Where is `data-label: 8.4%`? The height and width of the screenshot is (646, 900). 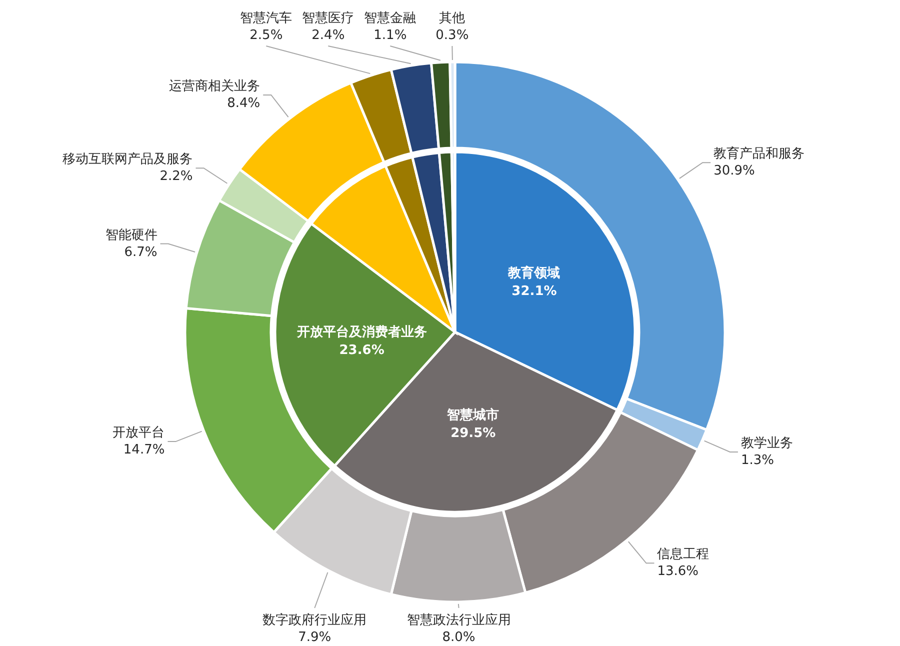
data-label: 8.4% is located at coordinates (243, 103).